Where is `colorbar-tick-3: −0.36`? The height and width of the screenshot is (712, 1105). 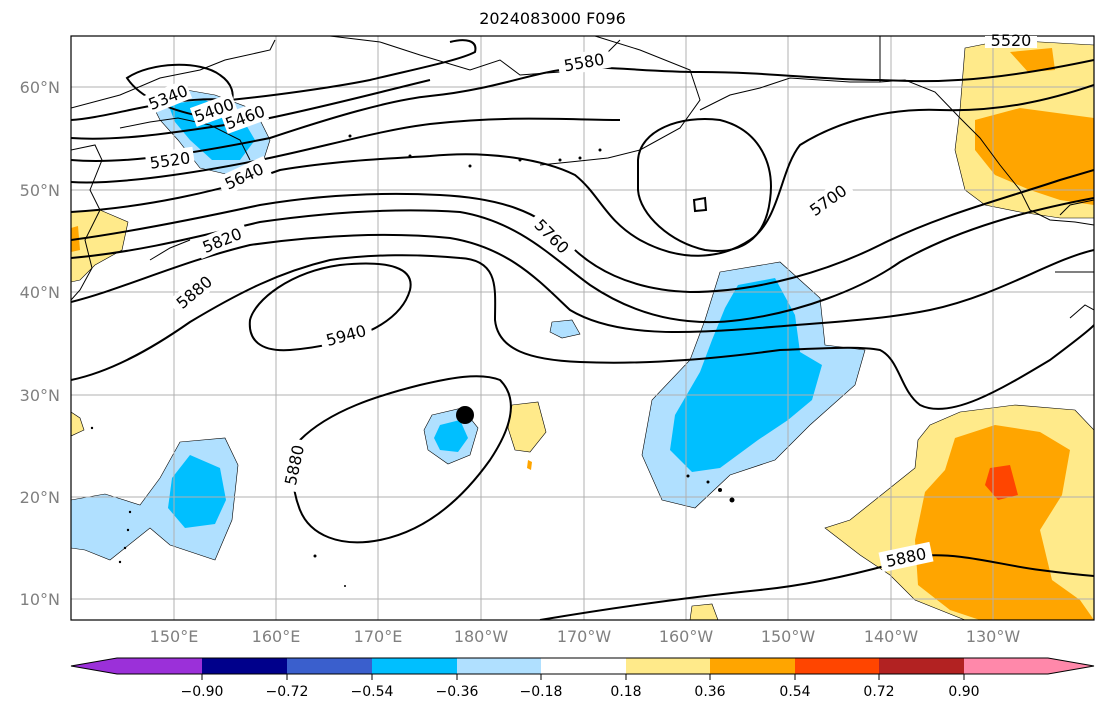 colorbar-tick-3: −0.36 is located at coordinates (457, 692).